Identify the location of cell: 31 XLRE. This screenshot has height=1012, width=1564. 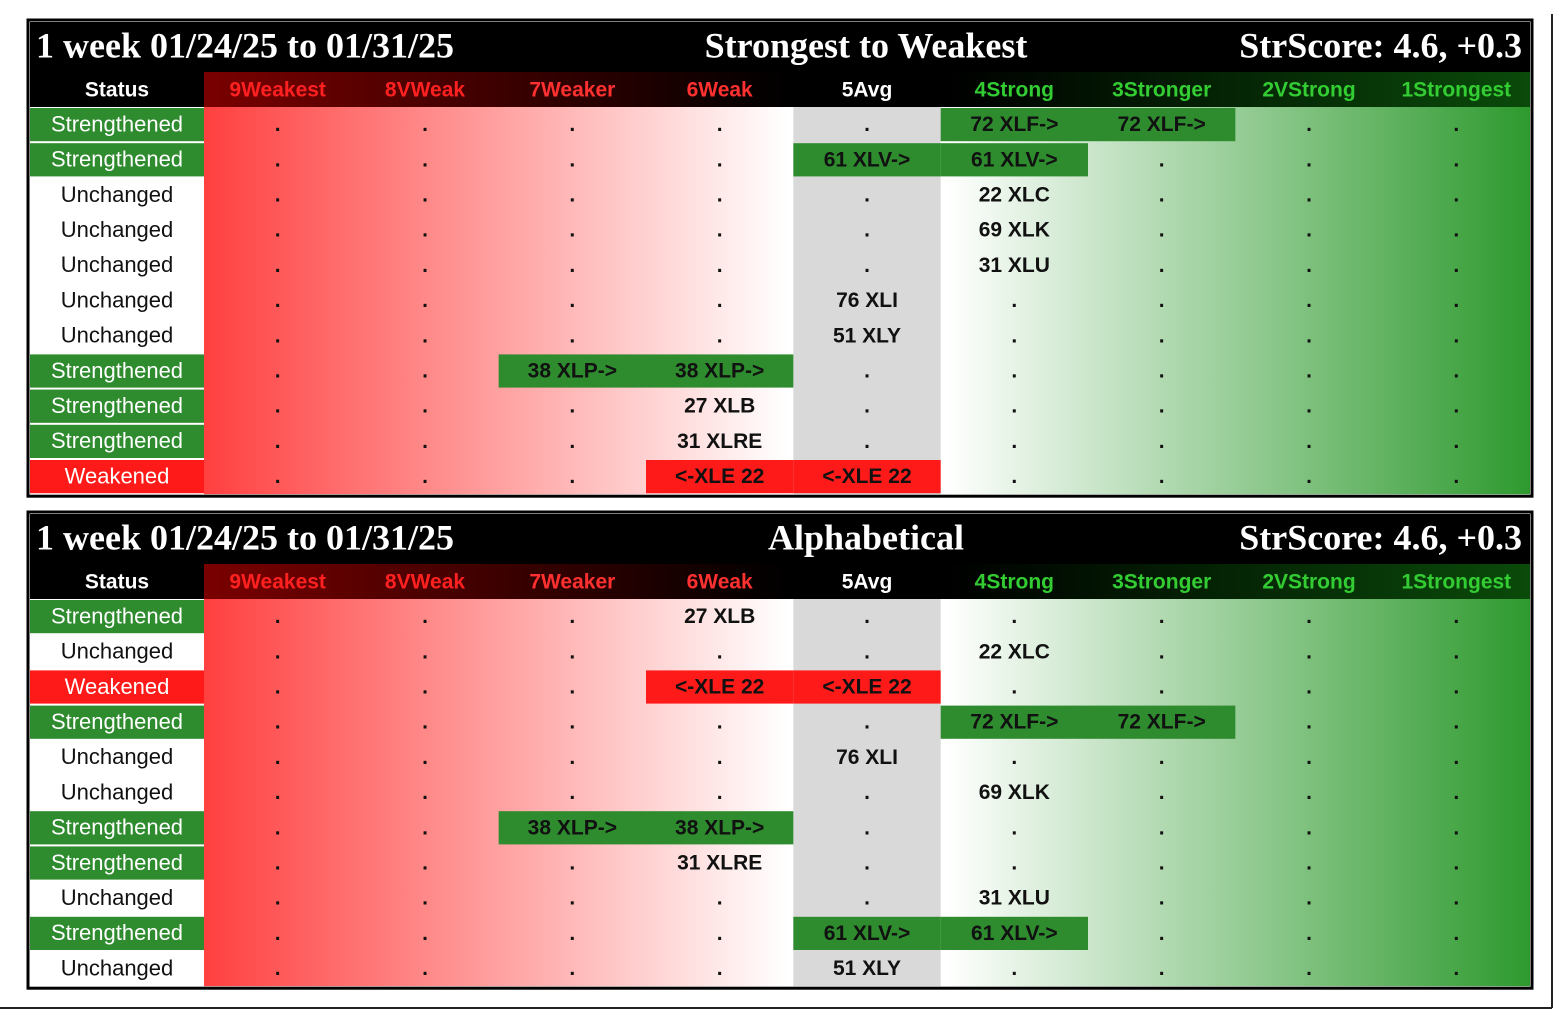
(719, 863).